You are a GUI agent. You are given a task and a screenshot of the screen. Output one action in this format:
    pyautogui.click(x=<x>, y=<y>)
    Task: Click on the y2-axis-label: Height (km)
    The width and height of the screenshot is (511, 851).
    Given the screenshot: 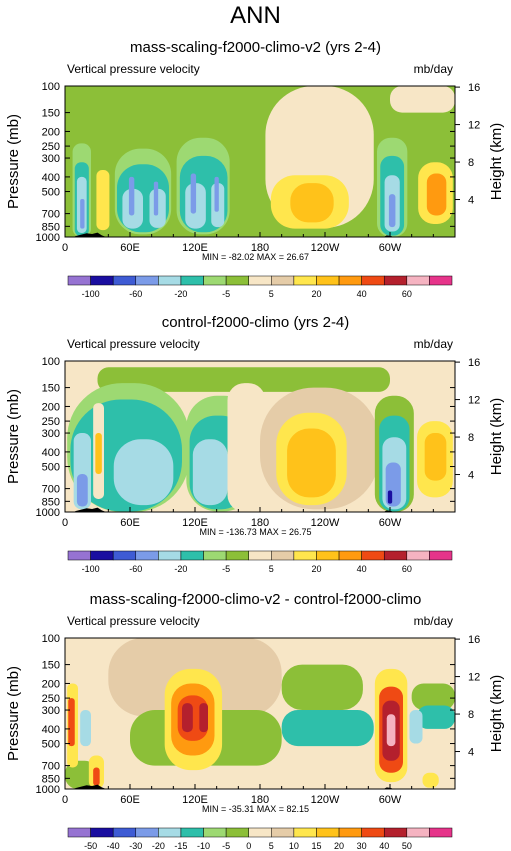 What is the action you would take?
    pyautogui.click(x=496, y=714)
    